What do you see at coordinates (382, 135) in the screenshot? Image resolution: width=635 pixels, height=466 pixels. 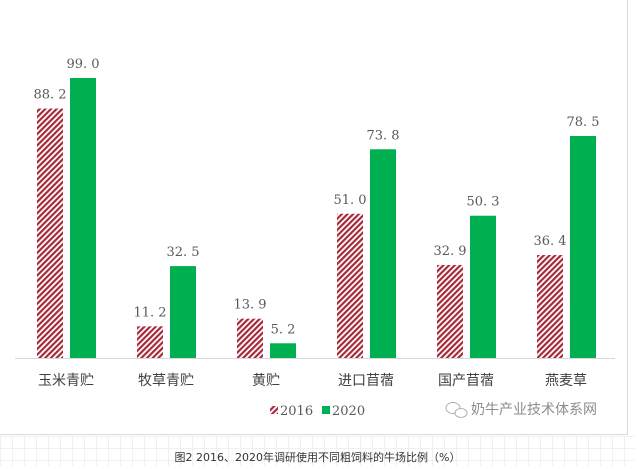 I see `data-label-2020-3: 73. 8` at bounding box center [382, 135].